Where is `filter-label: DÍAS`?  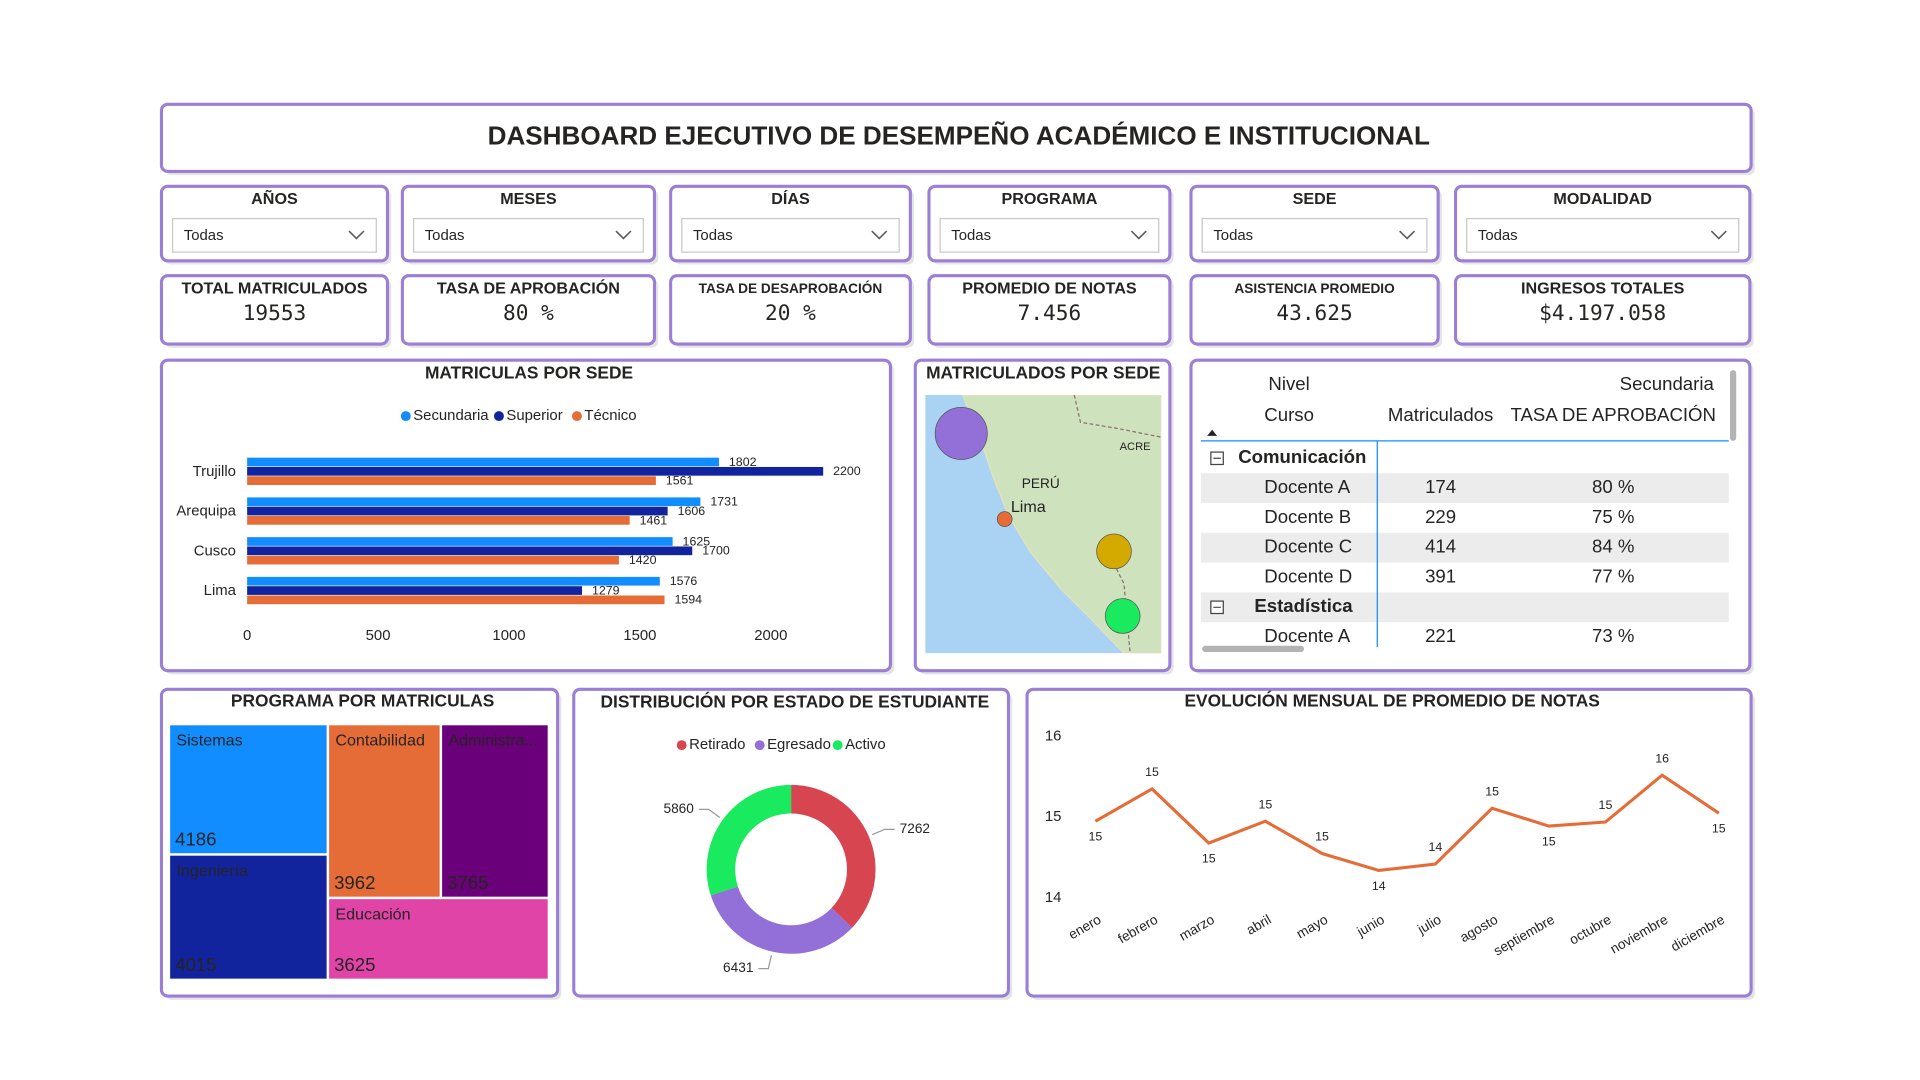
filter-label: DÍAS is located at coordinates (790, 198).